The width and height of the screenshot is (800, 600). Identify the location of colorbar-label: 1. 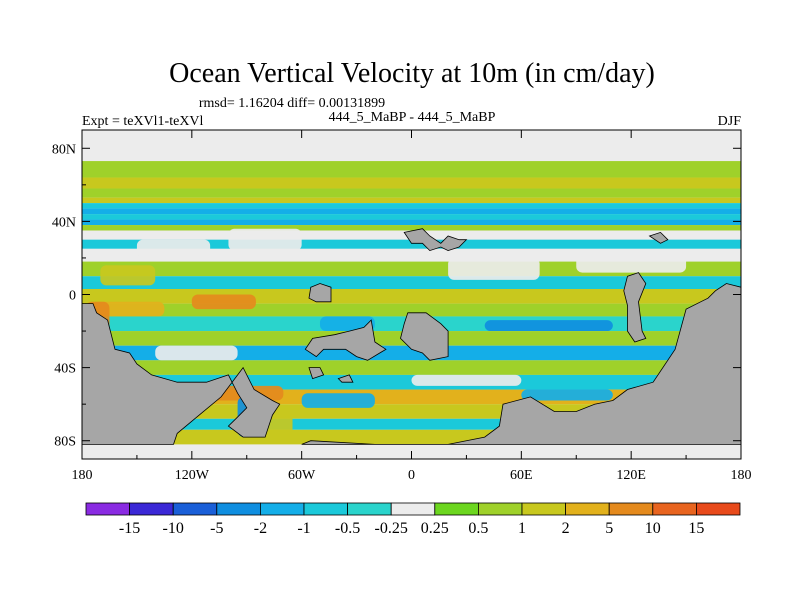
(522, 528).